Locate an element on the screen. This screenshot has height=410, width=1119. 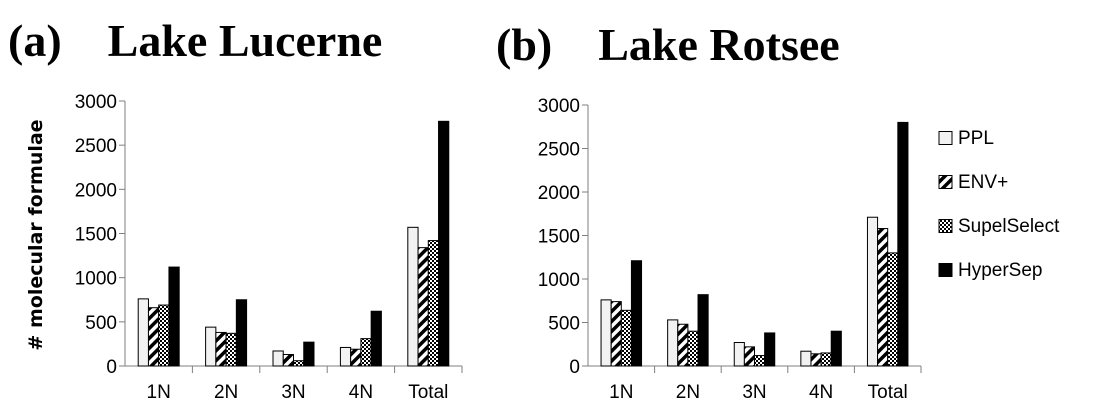
bar-b-env-4n is located at coordinates (816, 360).